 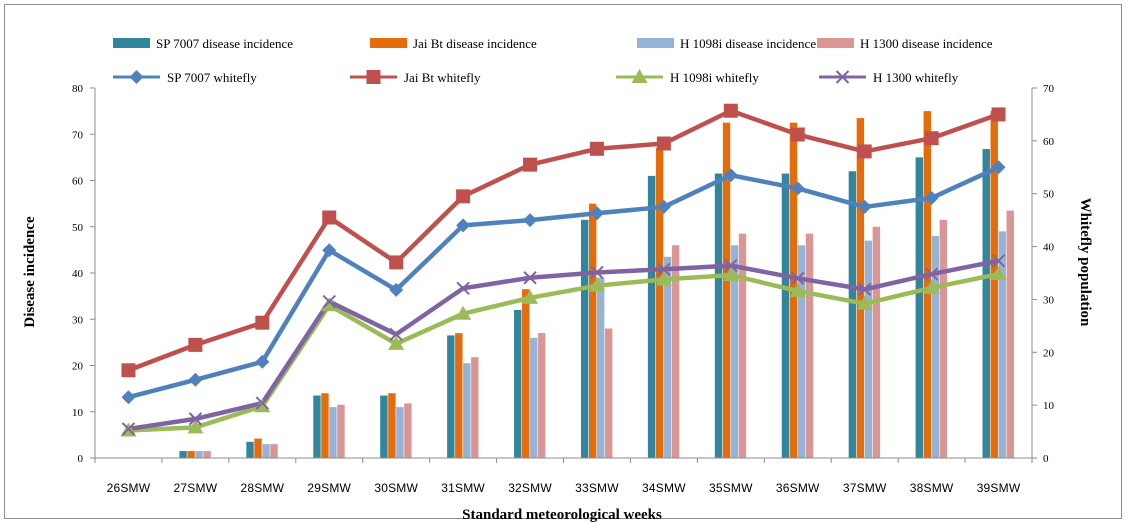 I want to click on y2-tick-label: 70, so click(x=1049, y=89).